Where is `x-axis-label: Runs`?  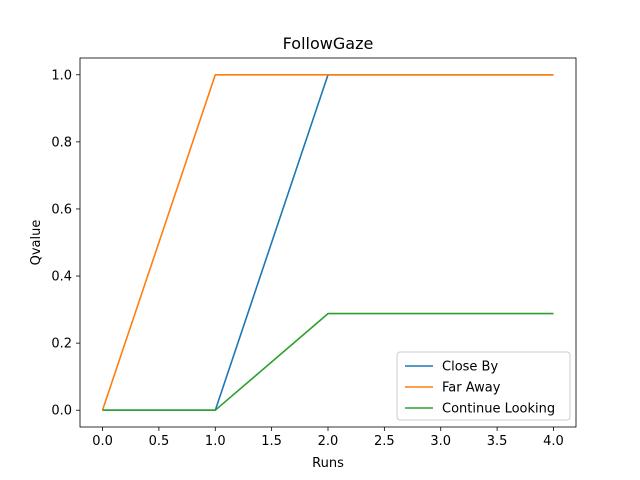 x-axis-label: Runs is located at coordinates (328, 463).